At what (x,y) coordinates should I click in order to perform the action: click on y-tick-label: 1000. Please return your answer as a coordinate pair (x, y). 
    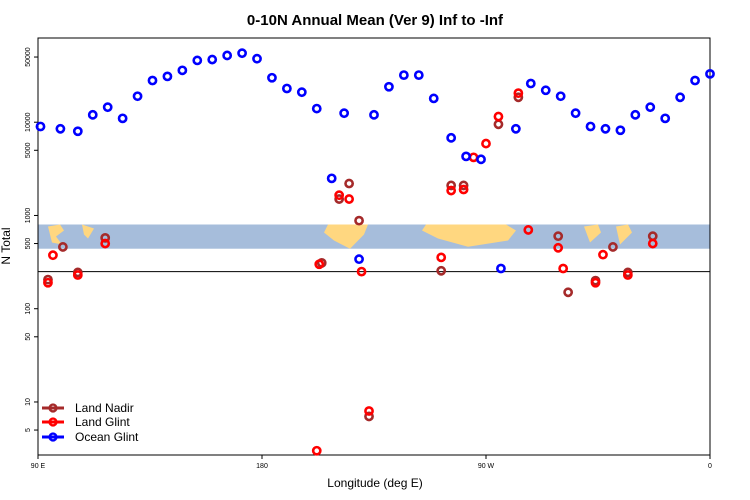
    Looking at the image, I should click on (28, 216).